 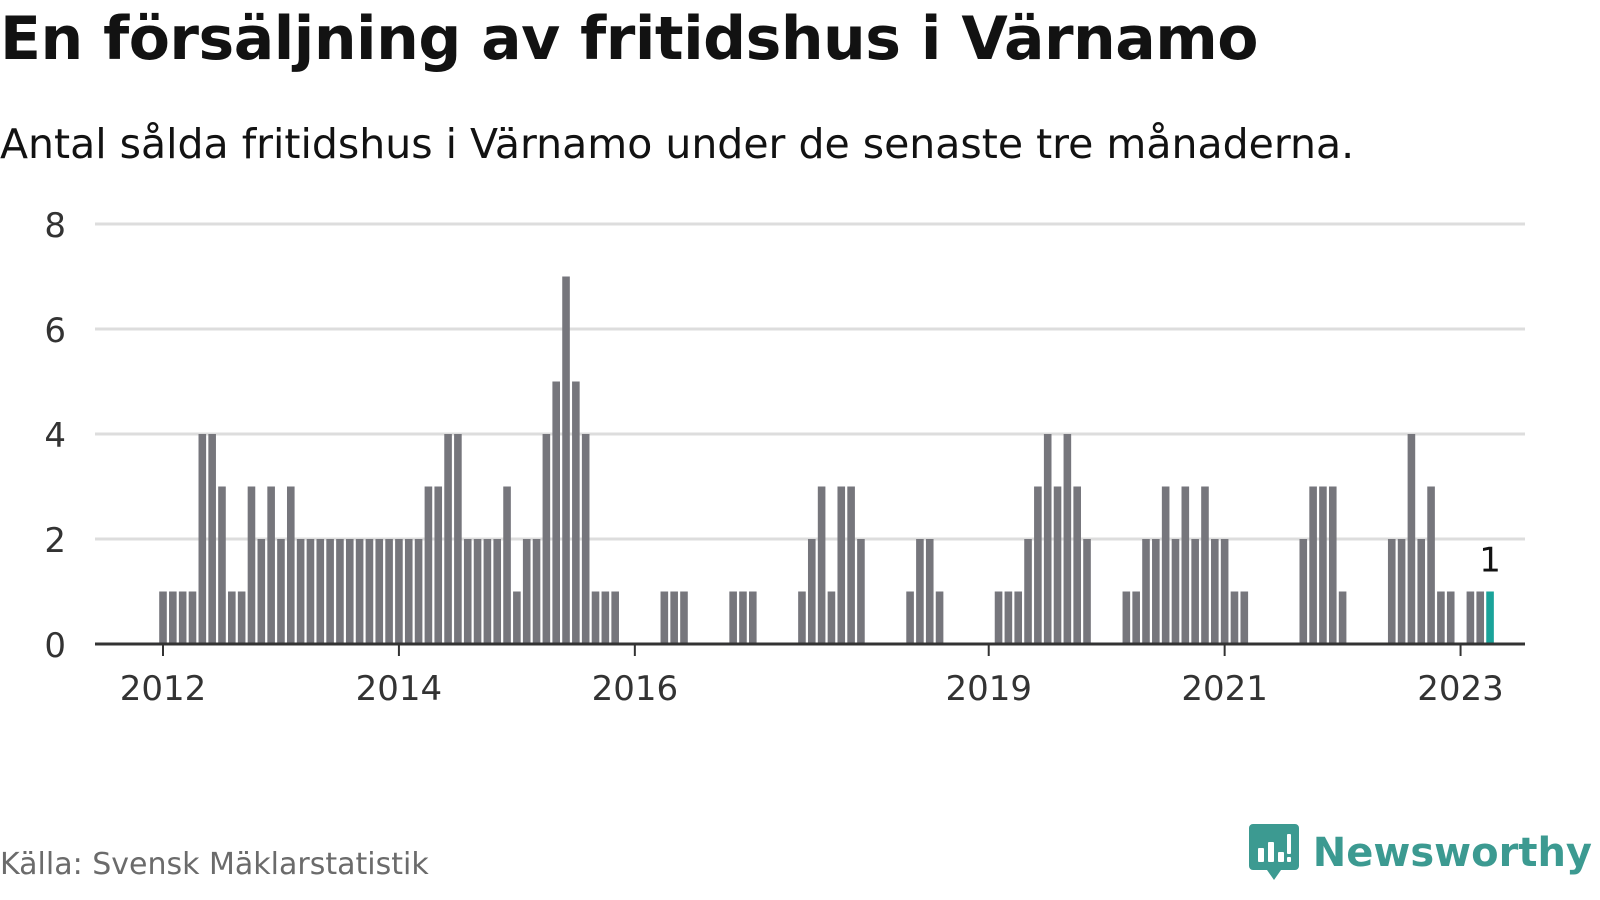 I want to click on y-tick-label-0: 0, so click(x=55, y=646).